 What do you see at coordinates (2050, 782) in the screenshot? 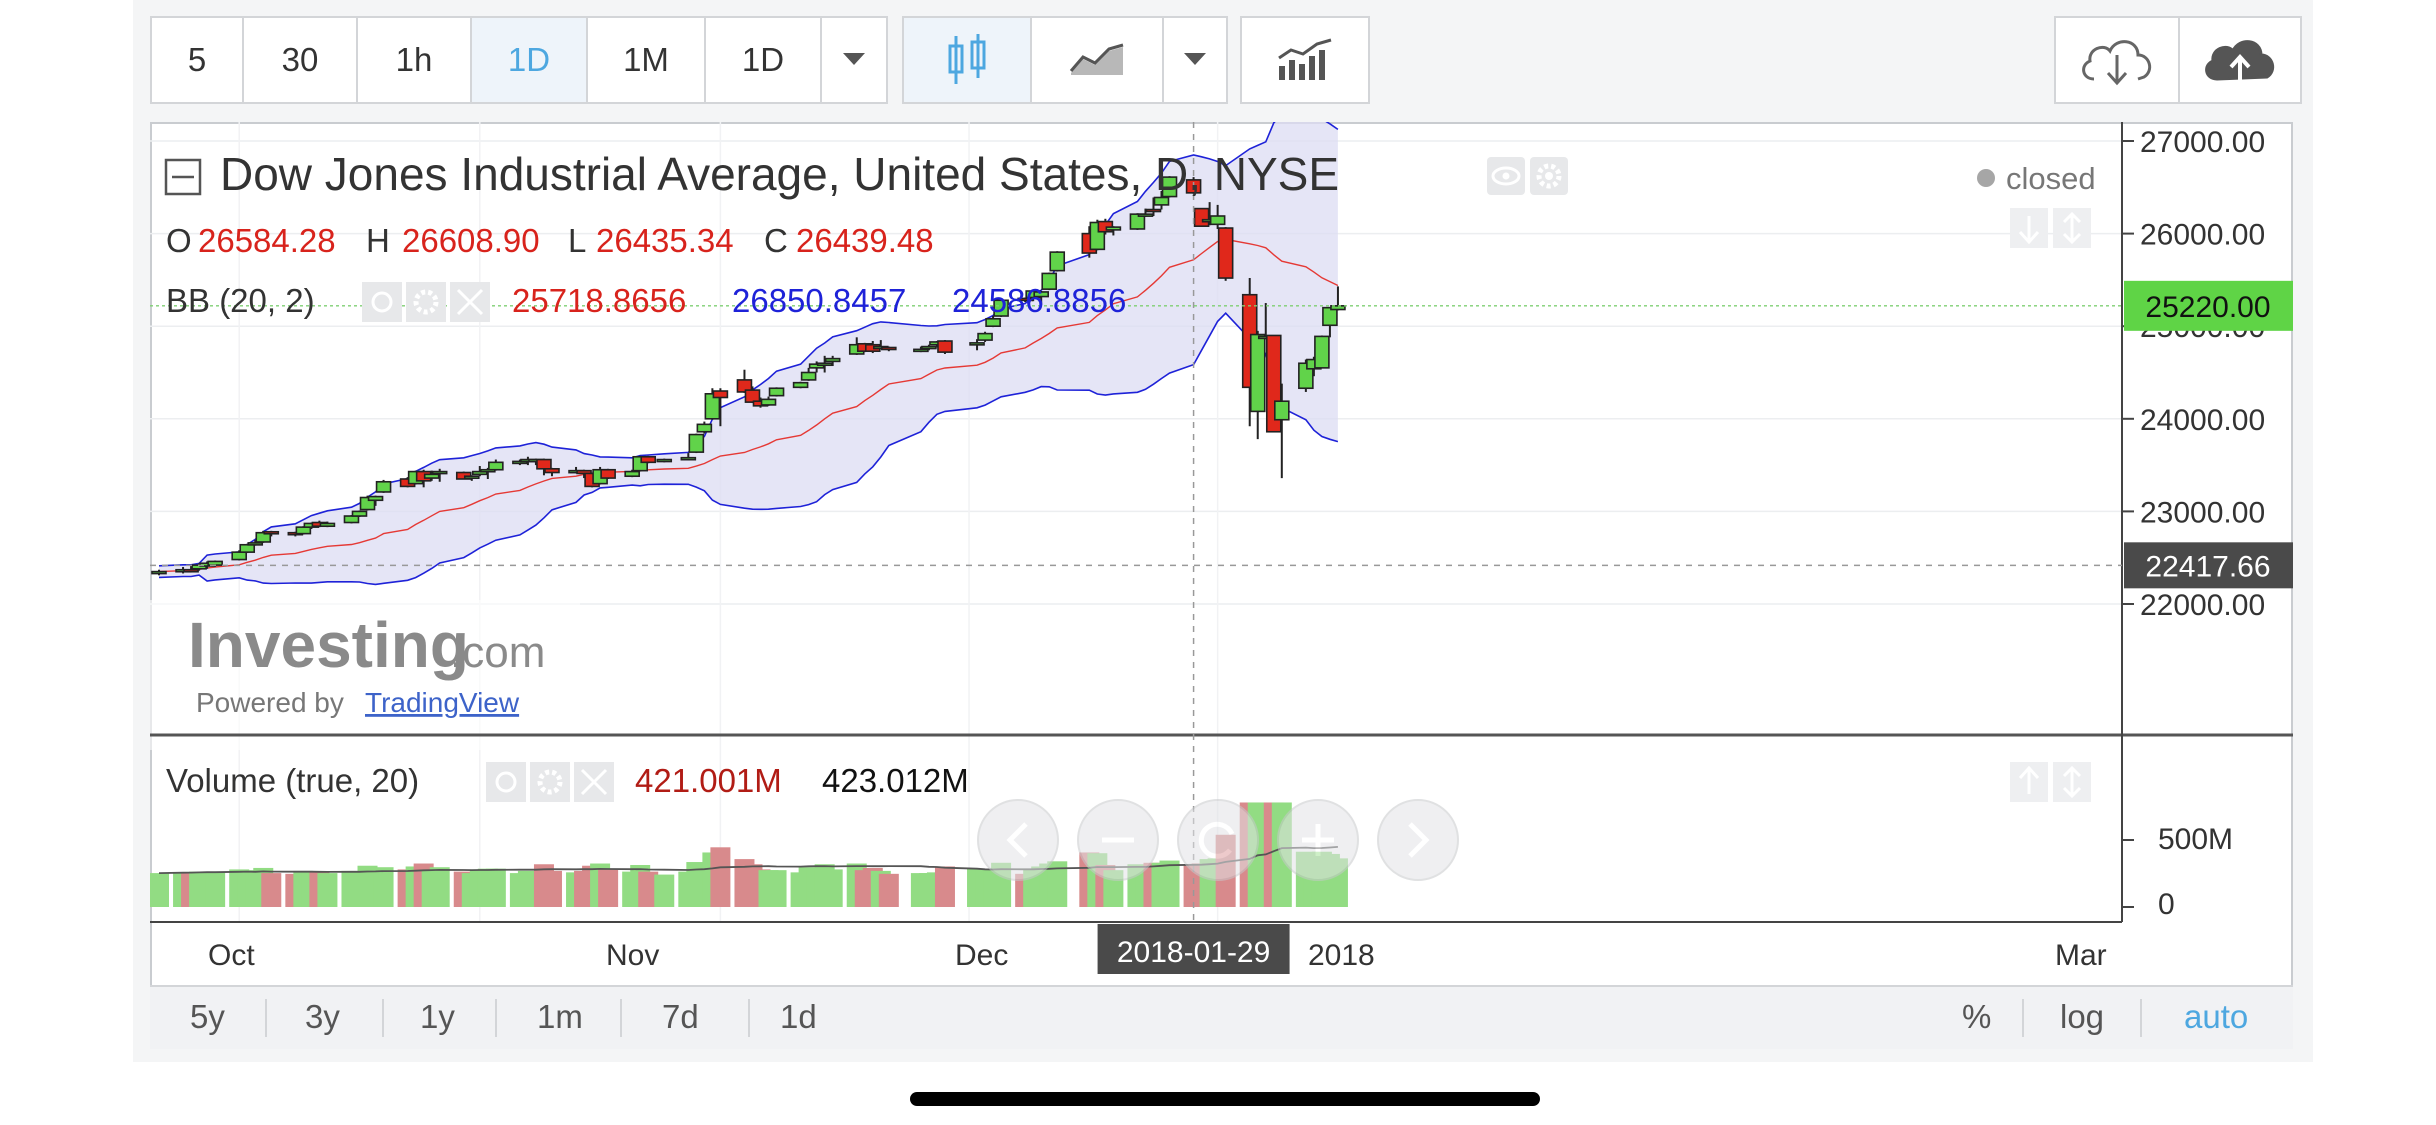
I see `volume-scale-buttons` at bounding box center [2050, 782].